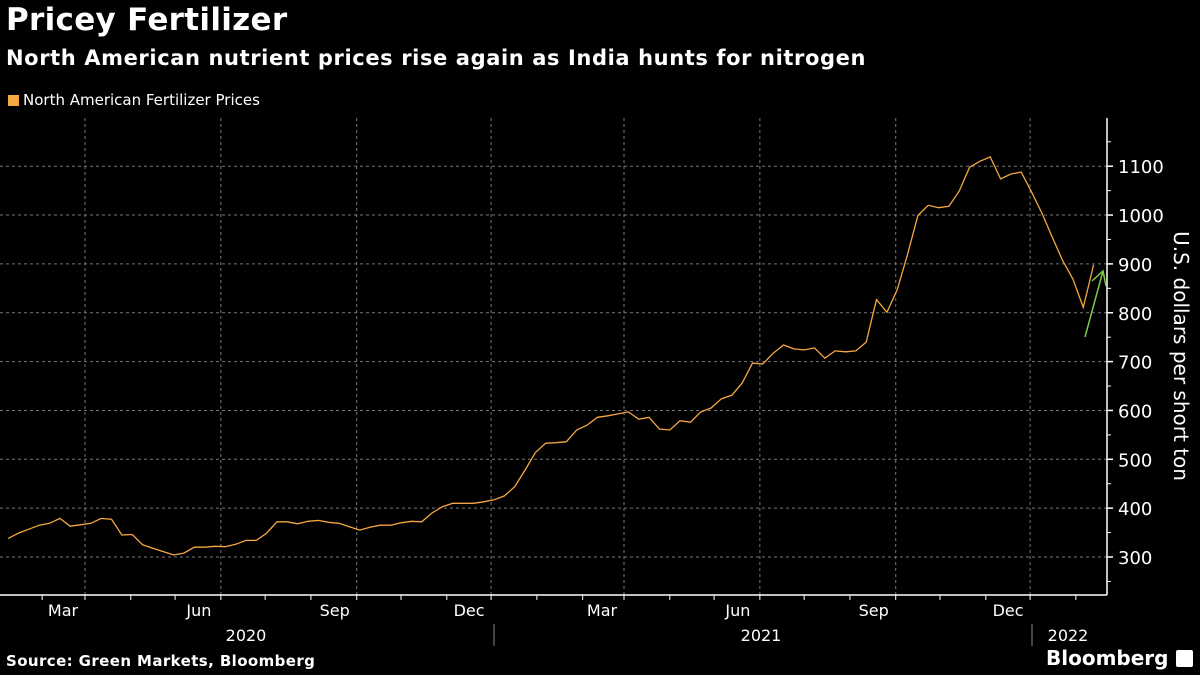 The height and width of the screenshot is (675, 1200). Describe the element at coordinates (13, 100) in the screenshot. I see `legend-swatch` at that location.